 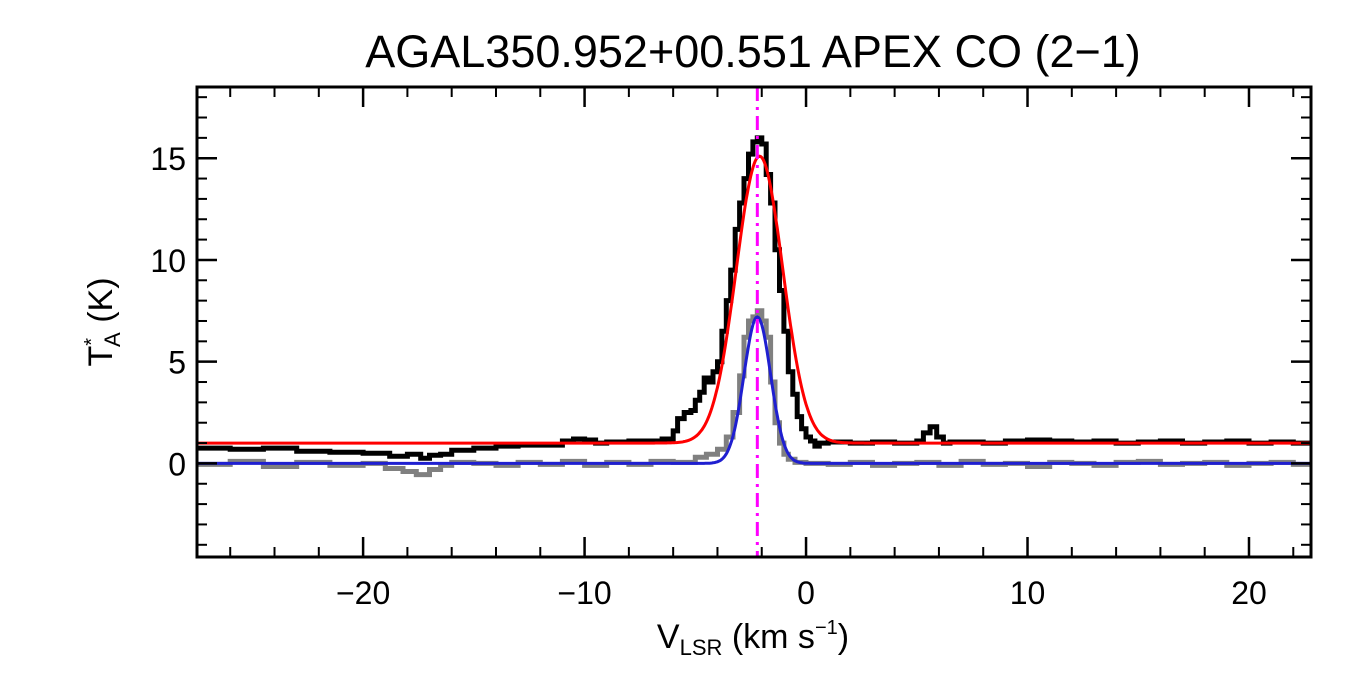 I want to click on y-tick-label: 5, so click(x=177, y=363).